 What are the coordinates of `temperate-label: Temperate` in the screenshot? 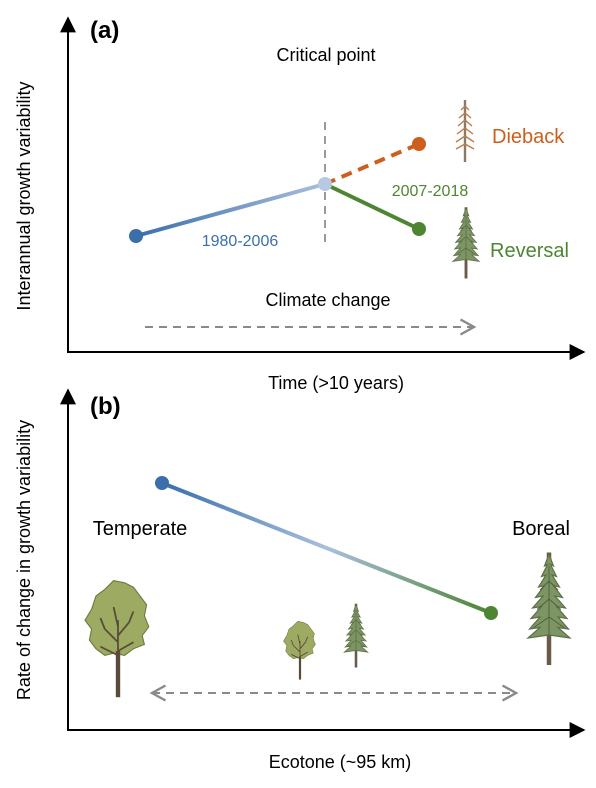 It's located at (140, 529).